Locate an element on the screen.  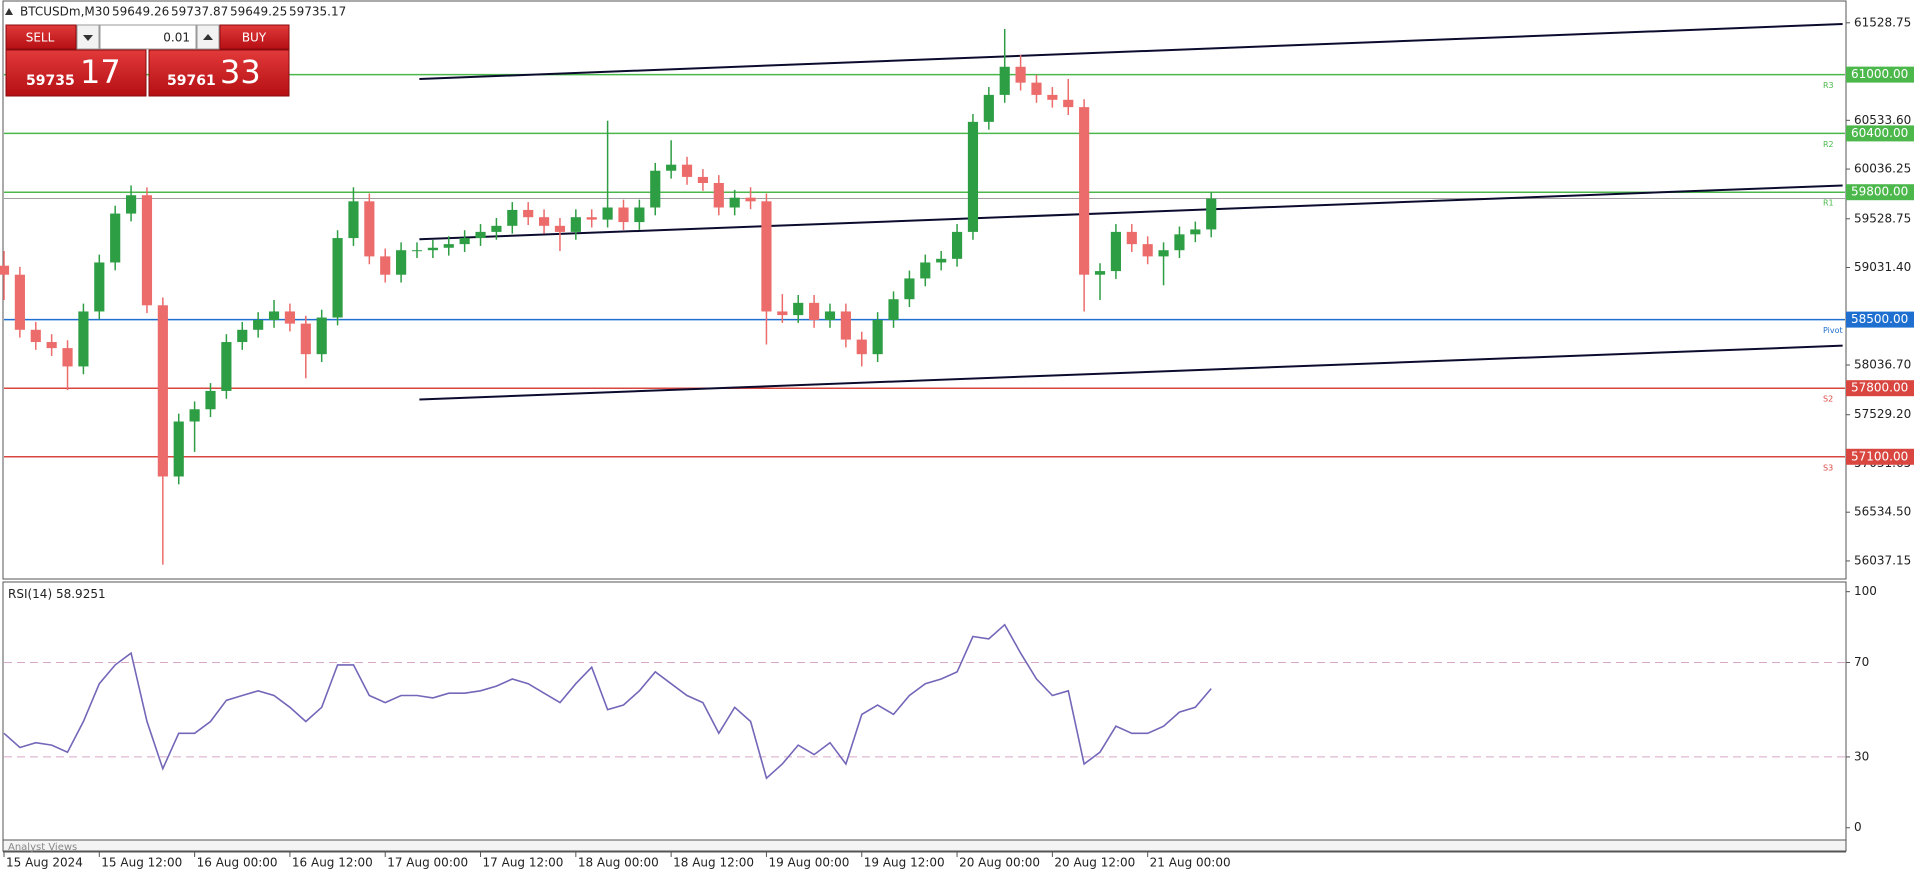
y-tick-label: 58036.70 is located at coordinates (1882, 364).